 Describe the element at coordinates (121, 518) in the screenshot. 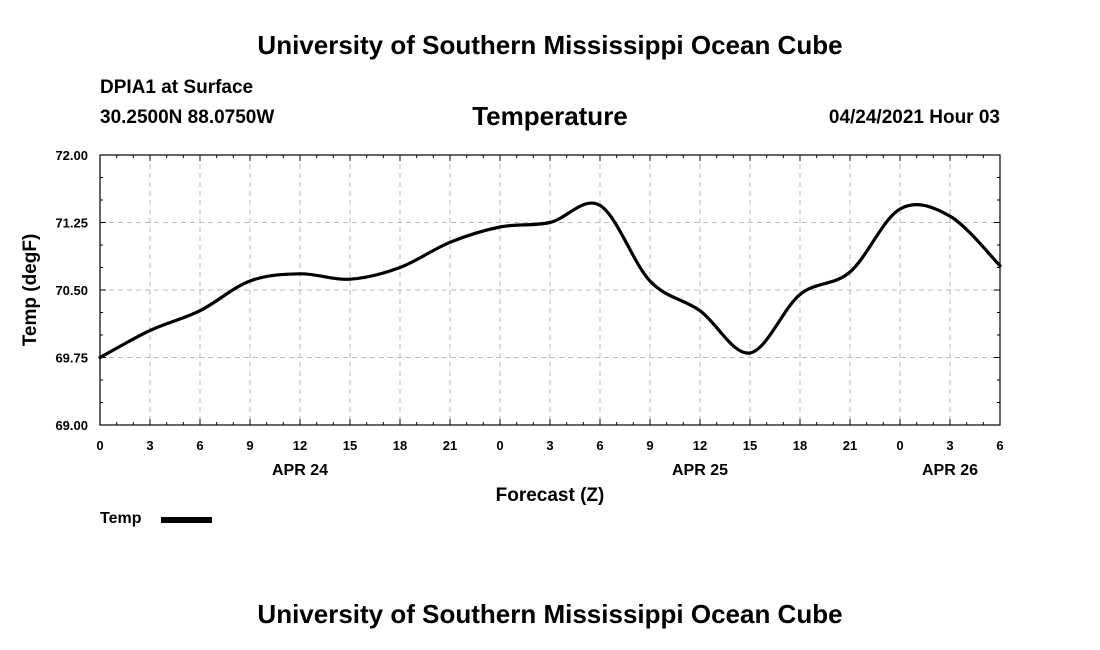

I see `legend-label: Temp` at that location.